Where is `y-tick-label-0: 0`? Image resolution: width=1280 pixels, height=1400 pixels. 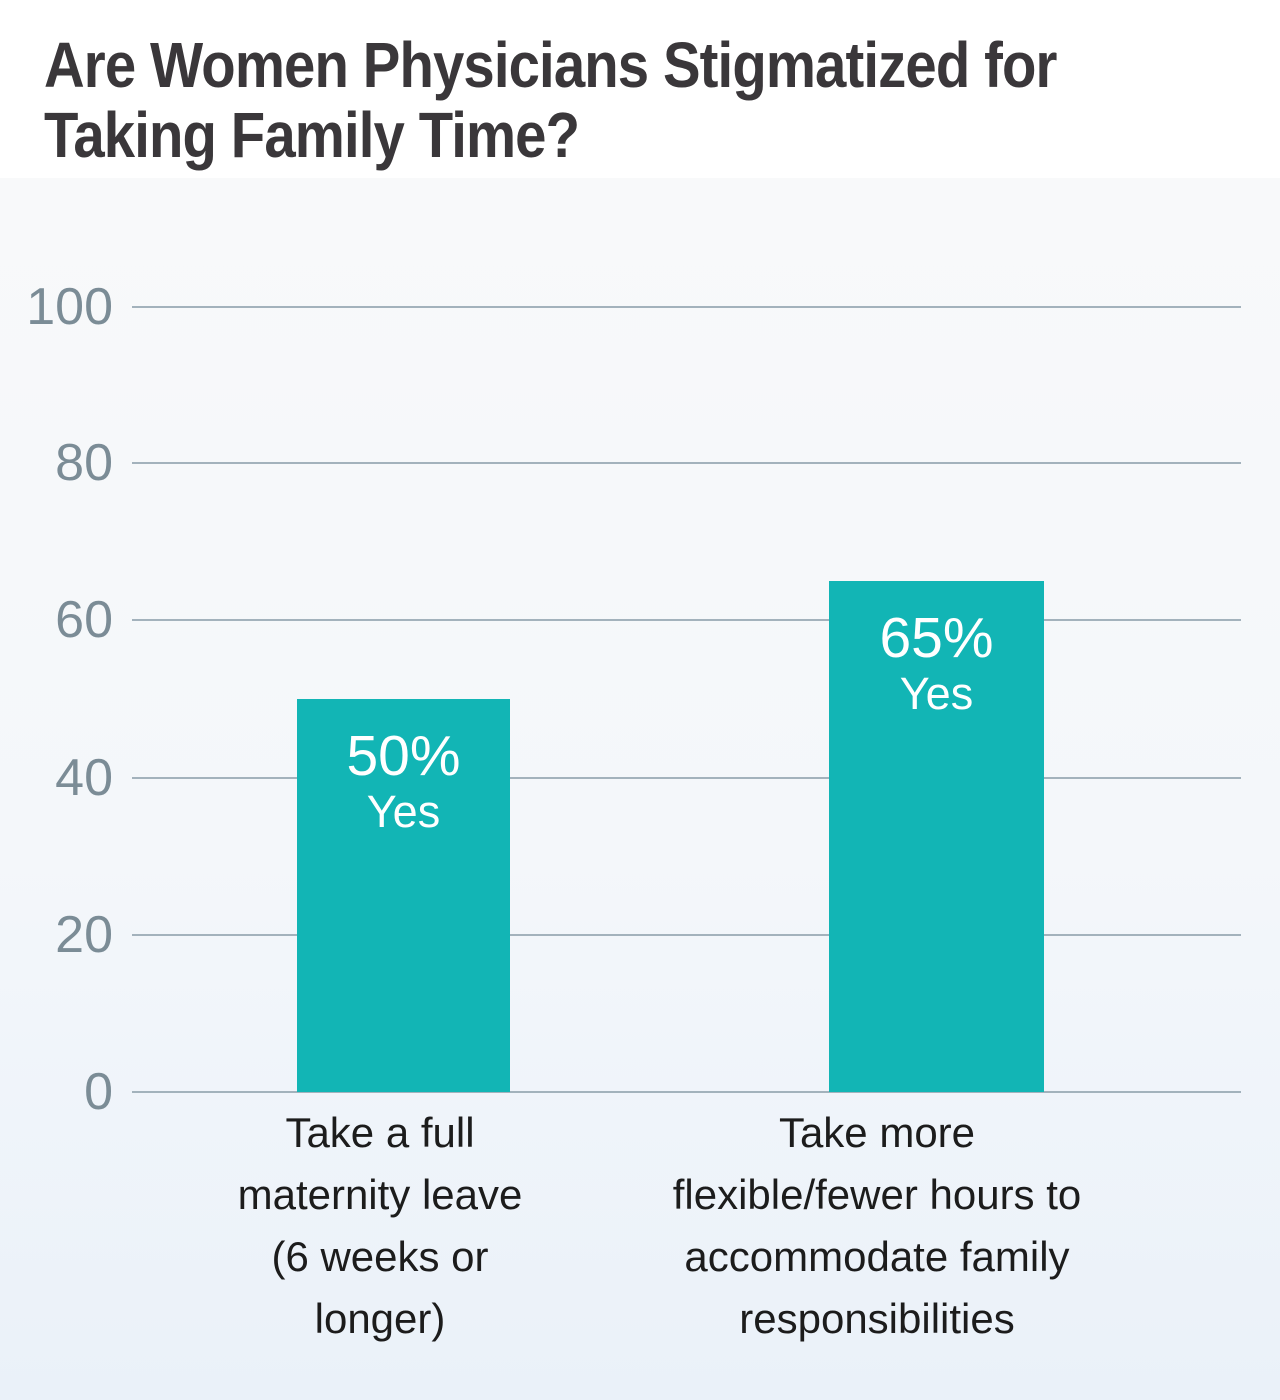
y-tick-label-0: 0 is located at coordinates (98, 1092).